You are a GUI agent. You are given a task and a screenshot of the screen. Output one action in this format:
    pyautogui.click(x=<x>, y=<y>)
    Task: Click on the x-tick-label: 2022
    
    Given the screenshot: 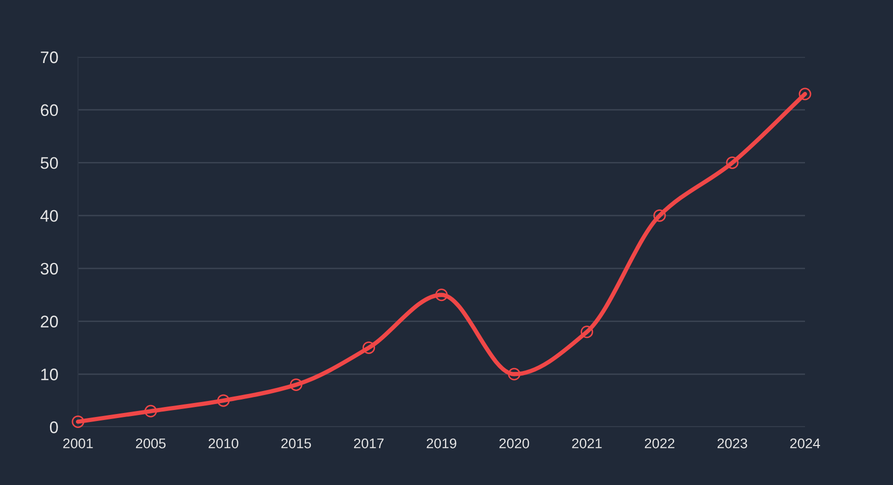 What is the action you would take?
    pyautogui.click(x=659, y=443)
    